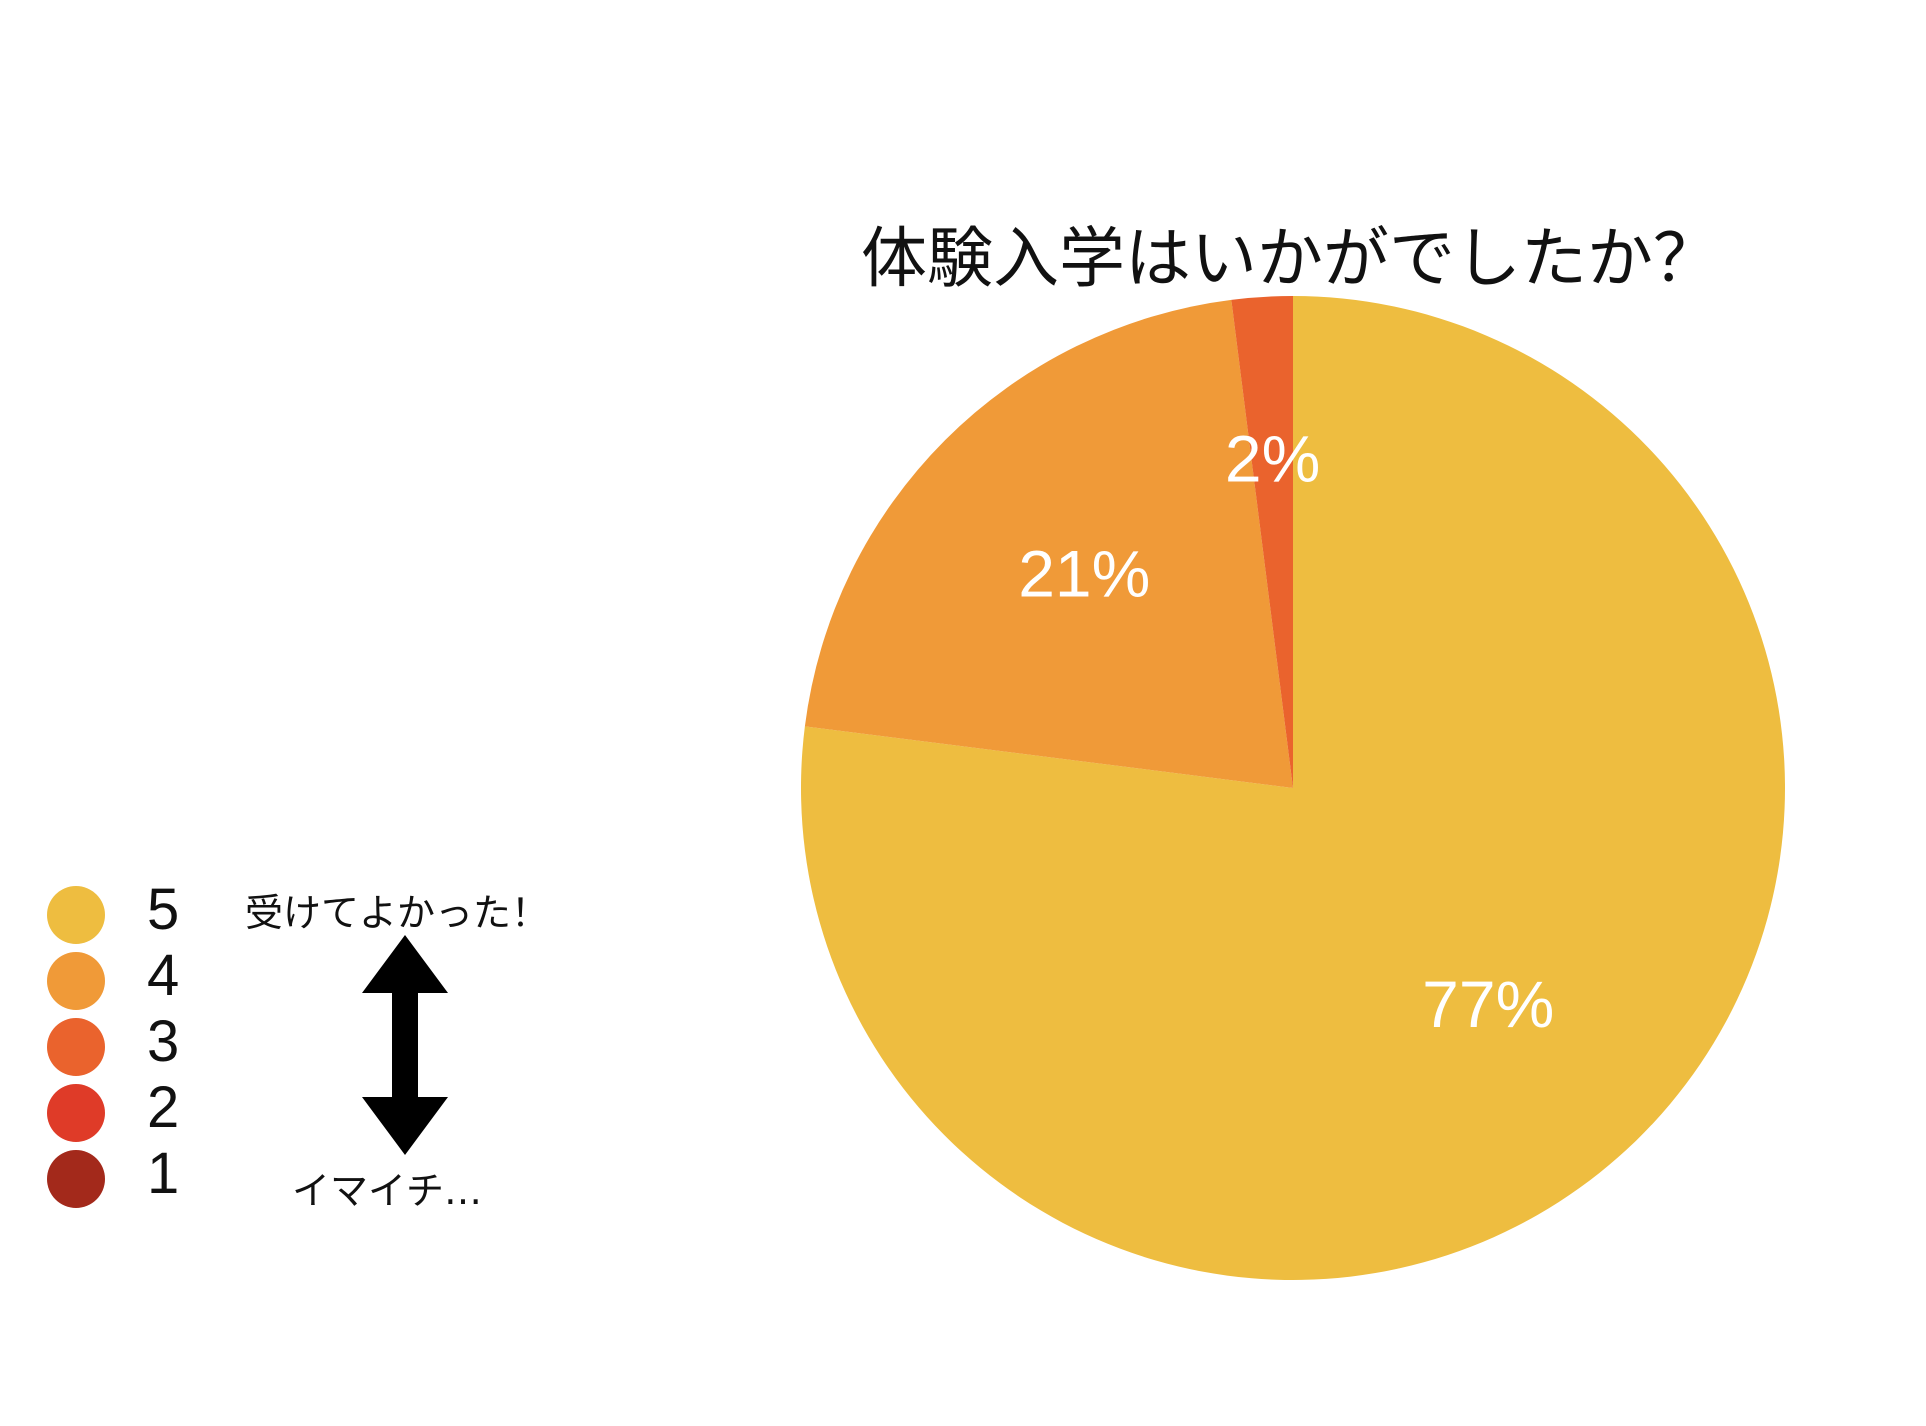 The width and height of the screenshot is (1926, 1426). What do you see at coordinates (117, 1174) in the screenshot?
I see `legend-item-1: 1` at bounding box center [117, 1174].